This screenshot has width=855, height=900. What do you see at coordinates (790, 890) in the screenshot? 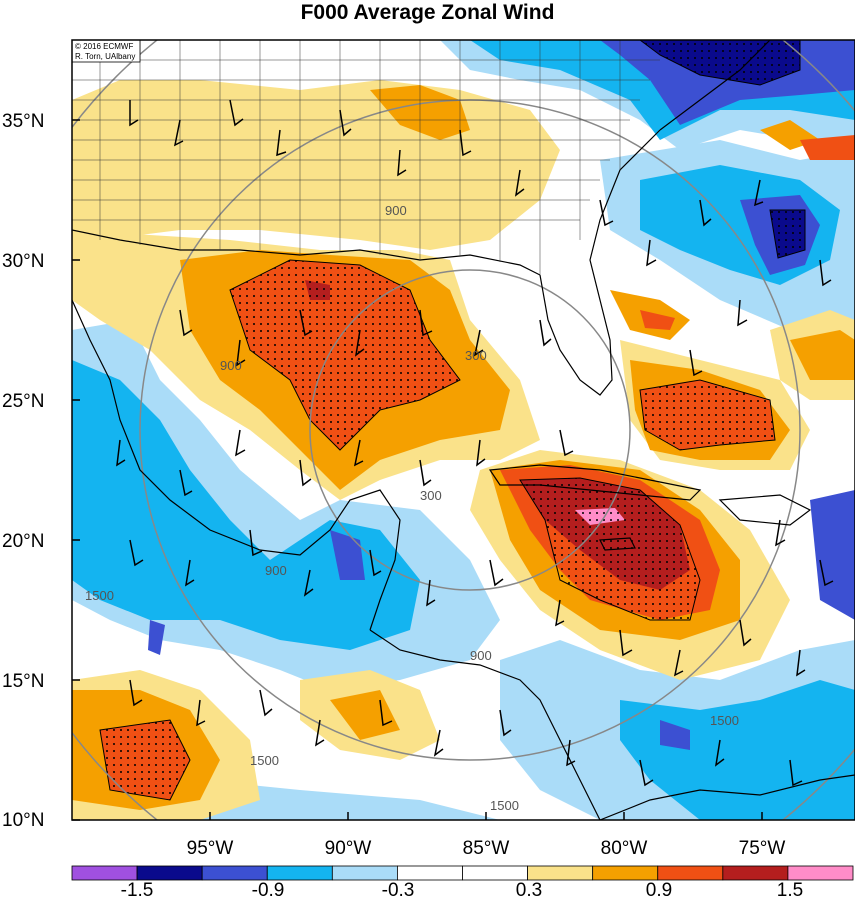
I see `cbar-label-1-5: 1.5` at bounding box center [790, 890].